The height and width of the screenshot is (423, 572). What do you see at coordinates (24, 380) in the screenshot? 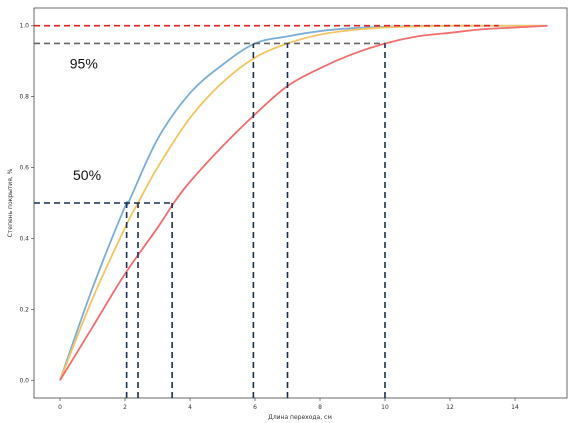
I see `y-tick-label: 0.0` at bounding box center [24, 380].